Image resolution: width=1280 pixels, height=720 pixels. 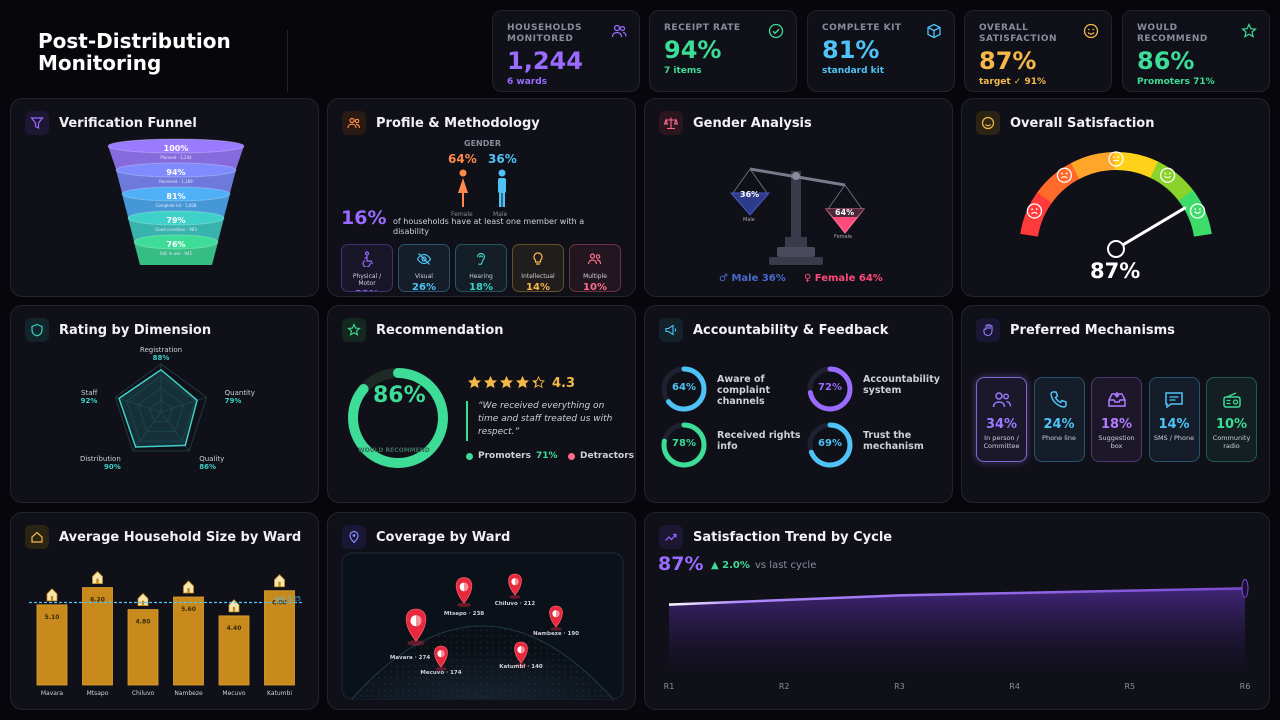 What do you see at coordinates (893, 441) in the screenshot?
I see `accountability-label: Trust the mechanism` at bounding box center [893, 441].